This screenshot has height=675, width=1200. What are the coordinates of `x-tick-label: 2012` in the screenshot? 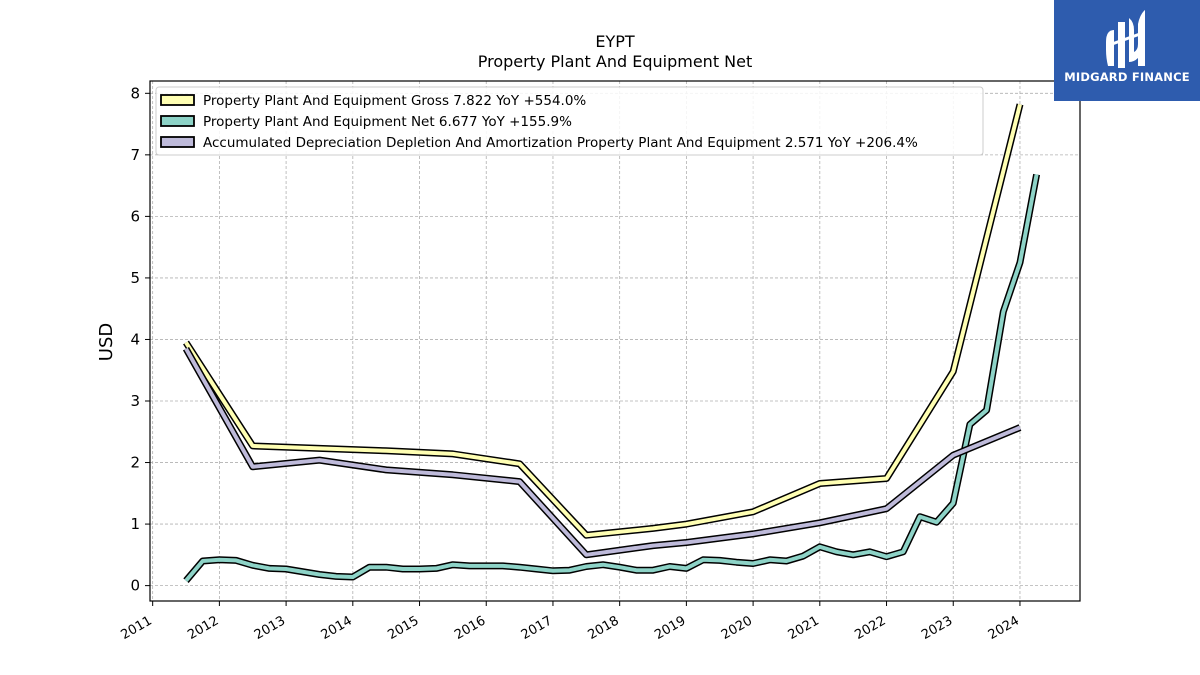 It's located at (203, 628).